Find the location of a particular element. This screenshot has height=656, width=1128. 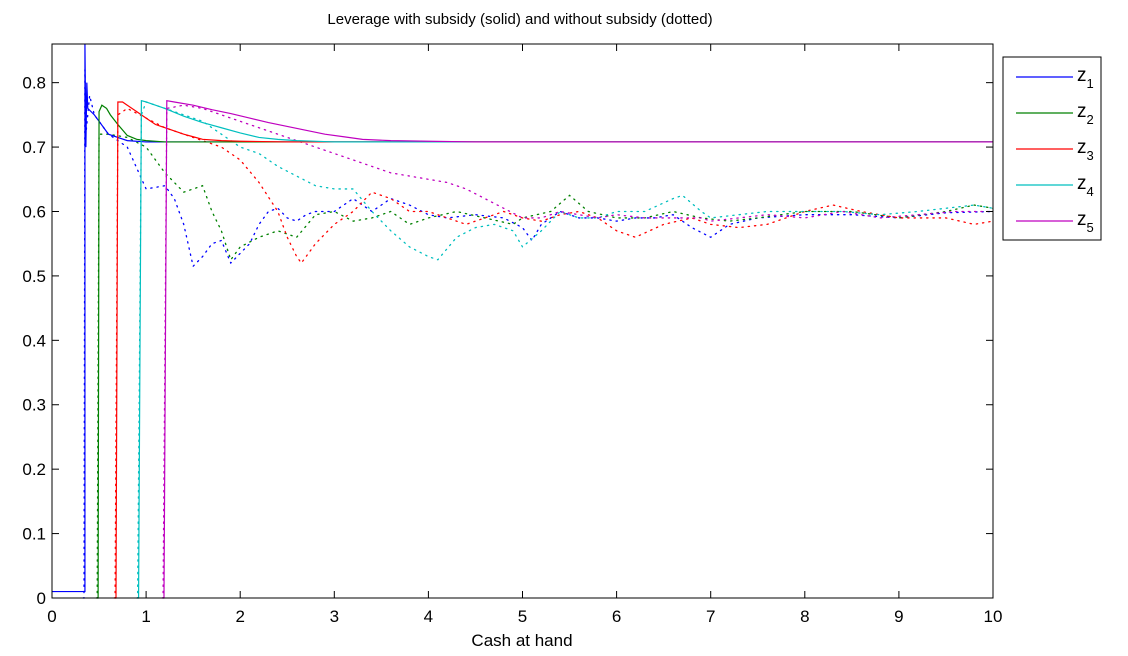

x-tick-label: 5 is located at coordinates (522, 616).